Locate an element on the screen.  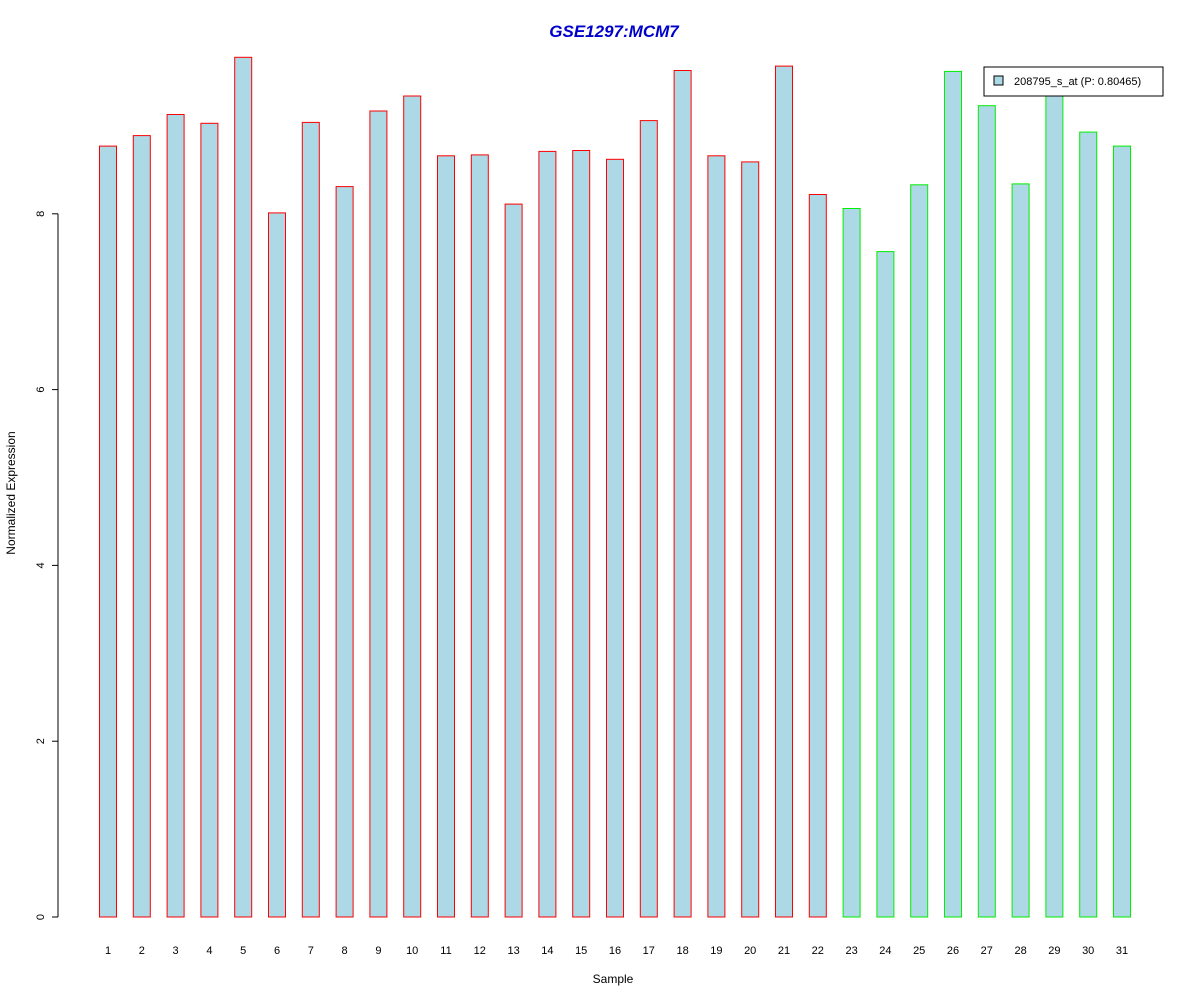
x-tick-label: 5 is located at coordinates (243, 951).